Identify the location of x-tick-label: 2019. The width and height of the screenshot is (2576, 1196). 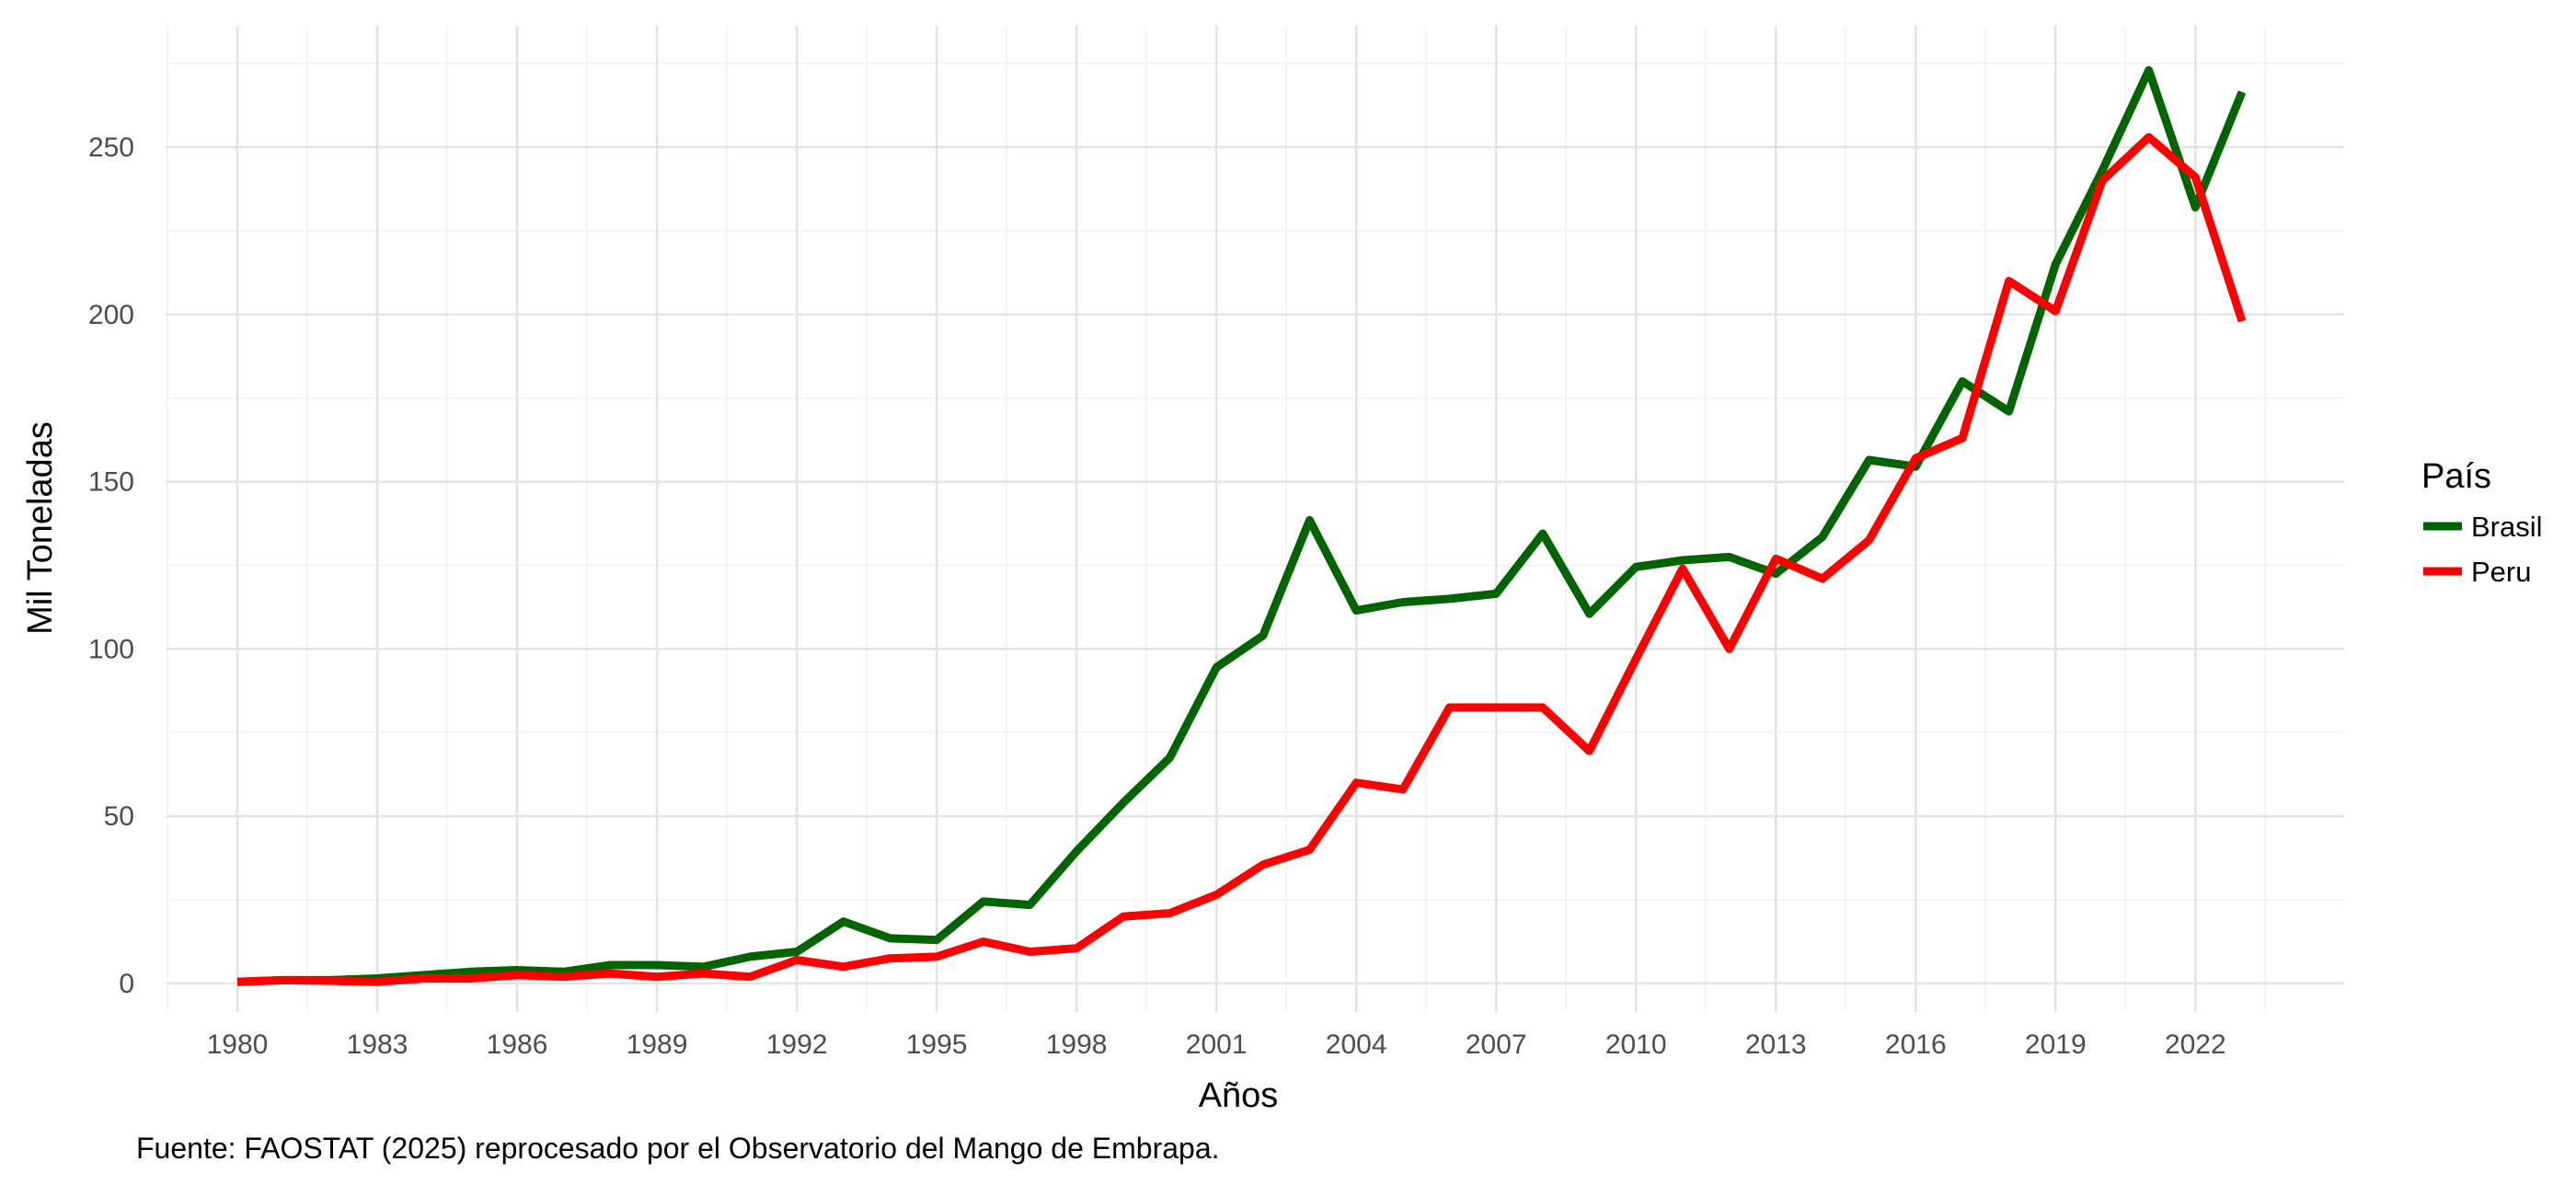
(2056, 1044).